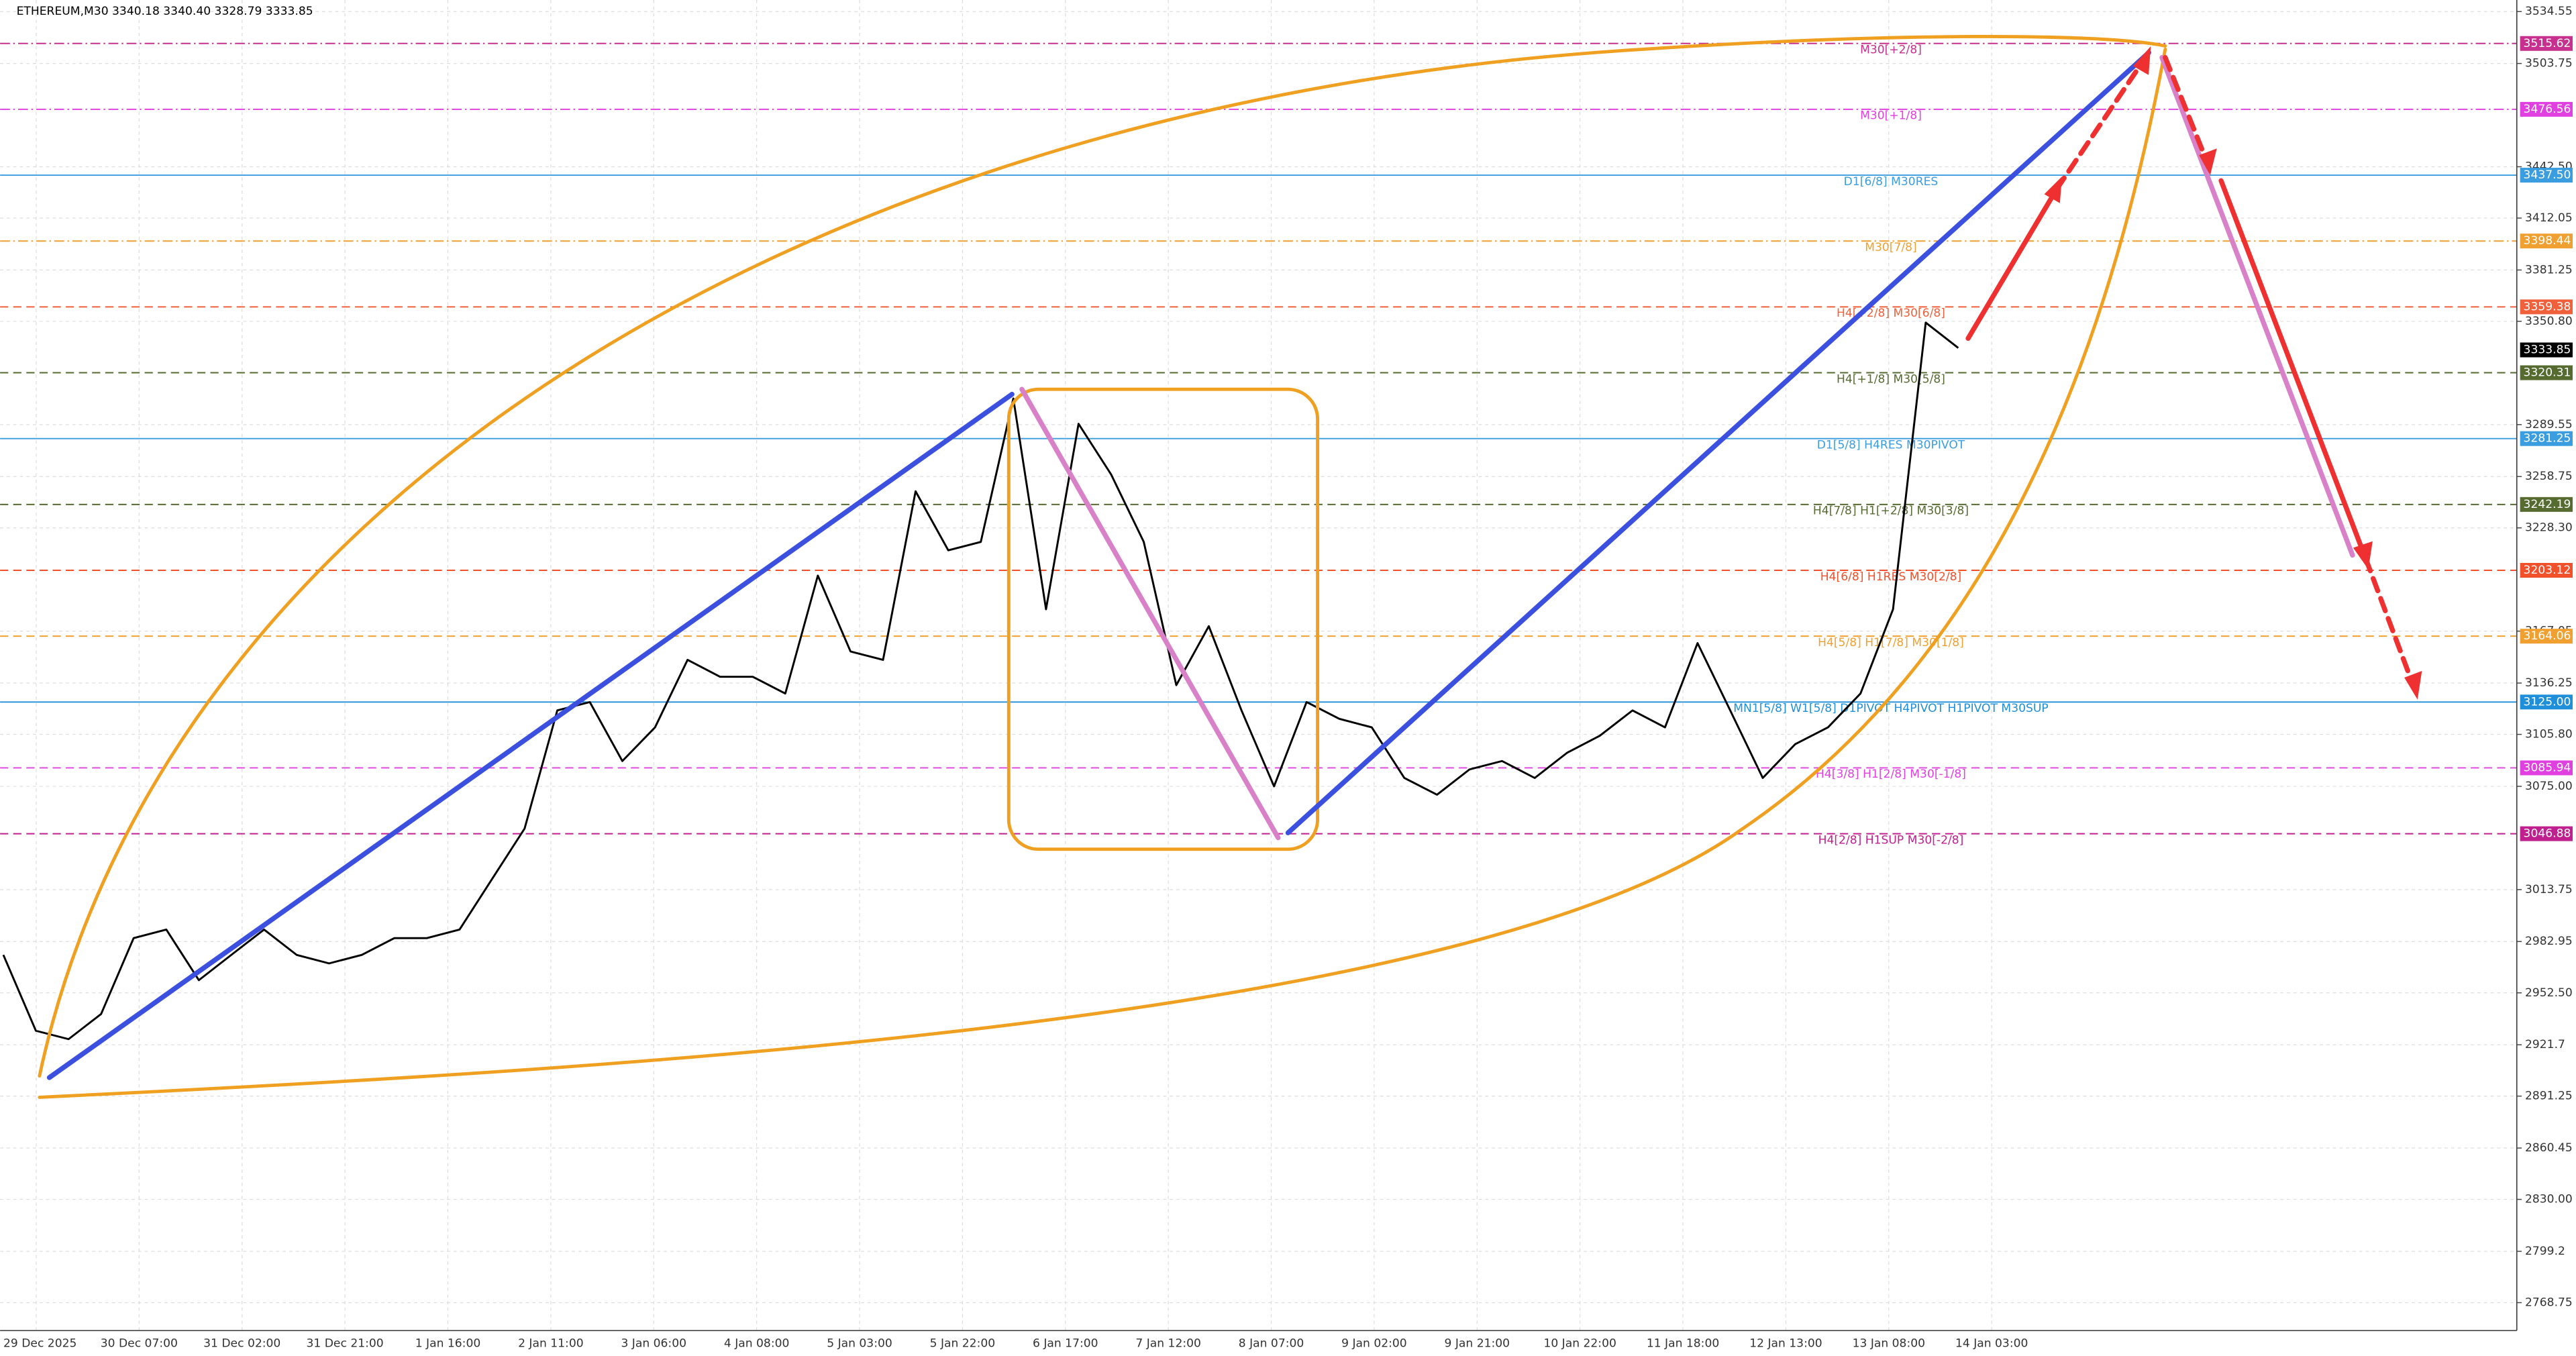  I want to click on y-tick-label: 2982.95, so click(2549, 941).